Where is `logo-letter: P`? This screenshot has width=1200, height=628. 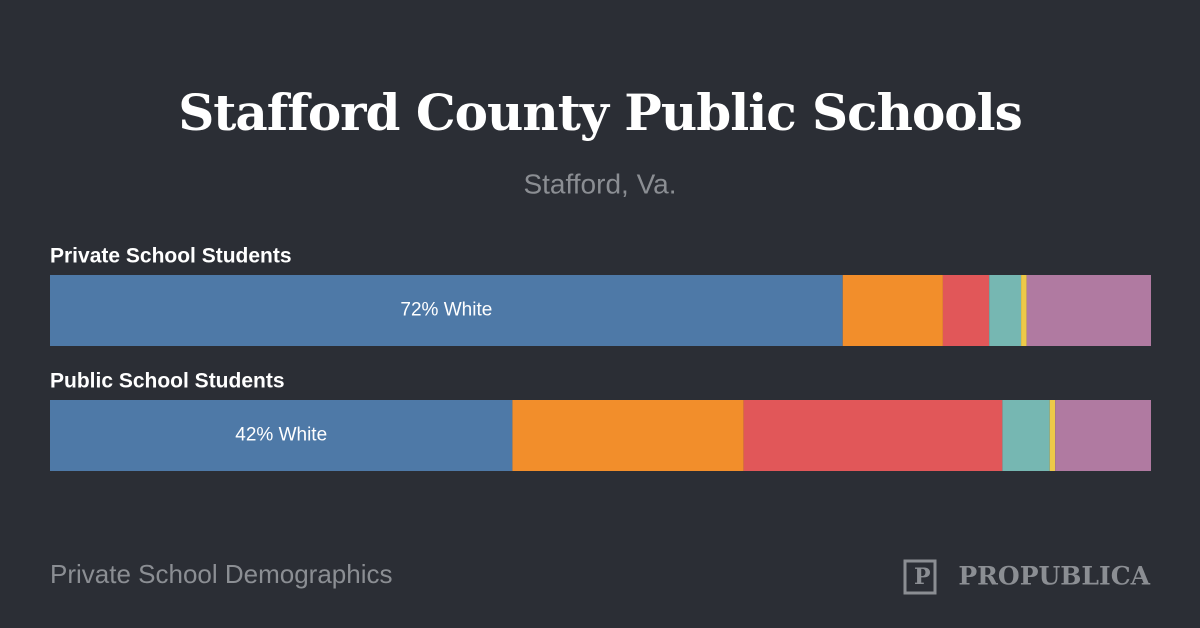 logo-letter: P is located at coordinates (922, 577).